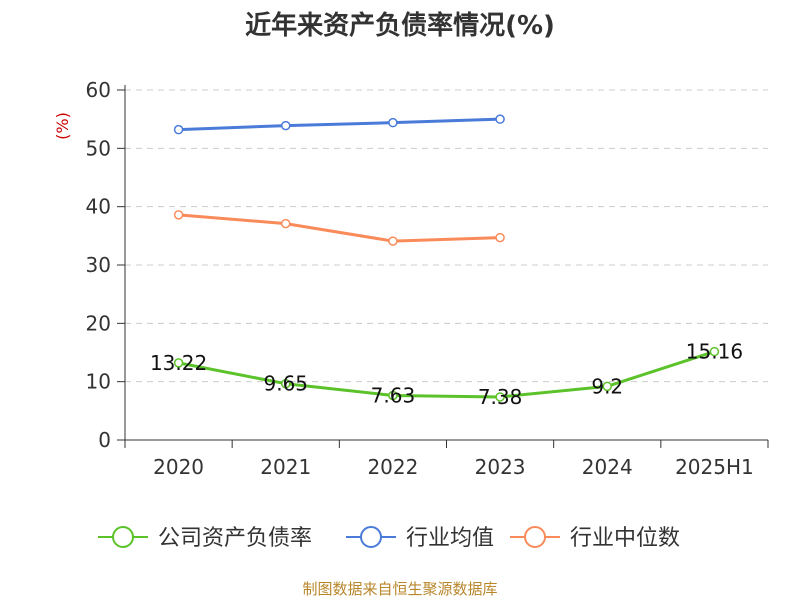 The image size is (800, 600). What do you see at coordinates (285, 467) in the screenshot?
I see `x-tick-label: 2021` at bounding box center [285, 467].